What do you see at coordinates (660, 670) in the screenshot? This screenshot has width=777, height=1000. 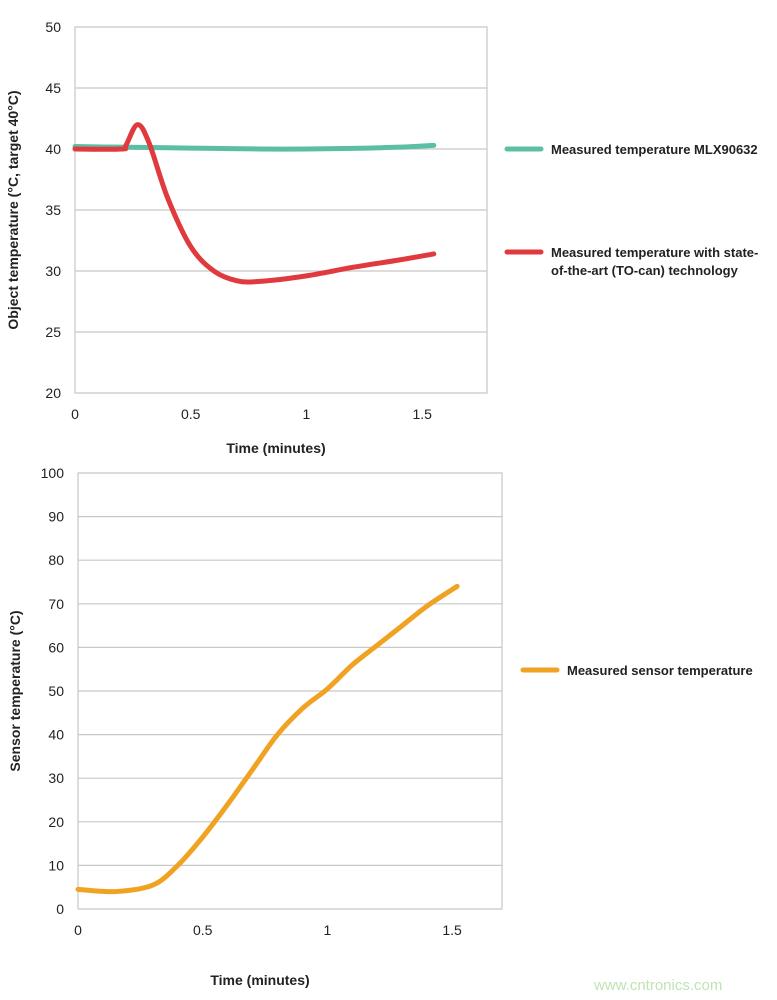 I see `legend-label: Measured sensor temperature` at bounding box center [660, 670].